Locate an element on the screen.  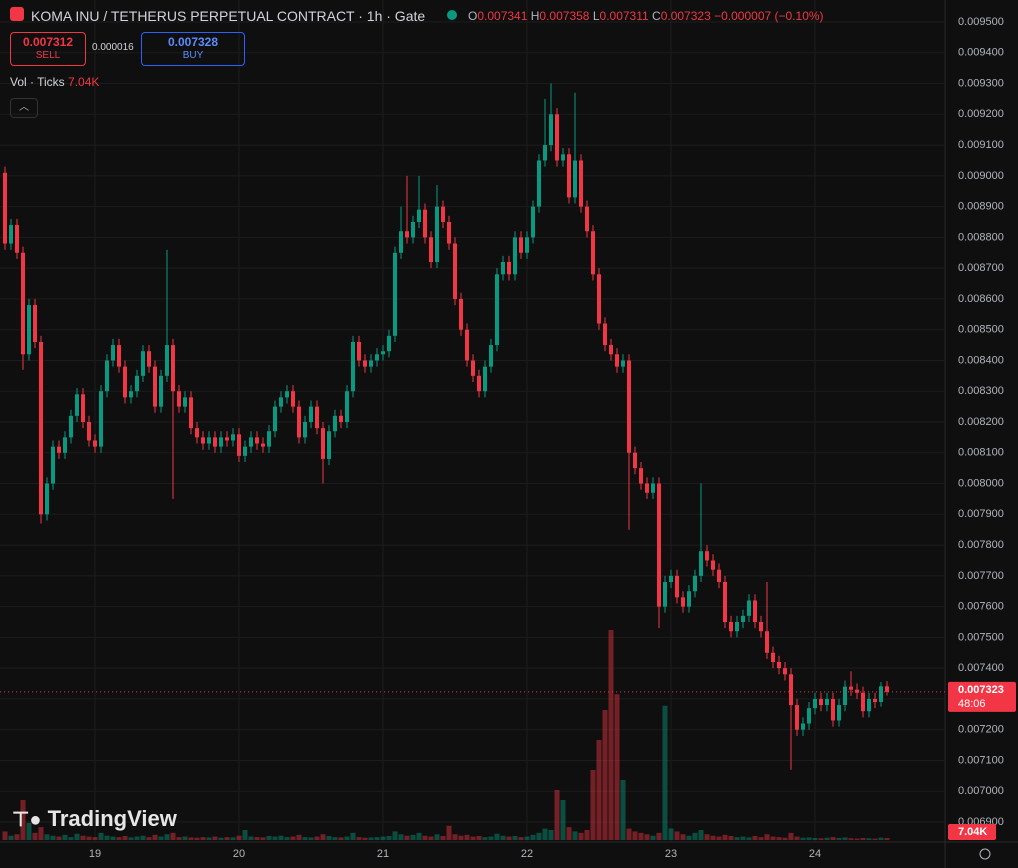
buy-price: 0.007328 is located at coordinates (193, 42).